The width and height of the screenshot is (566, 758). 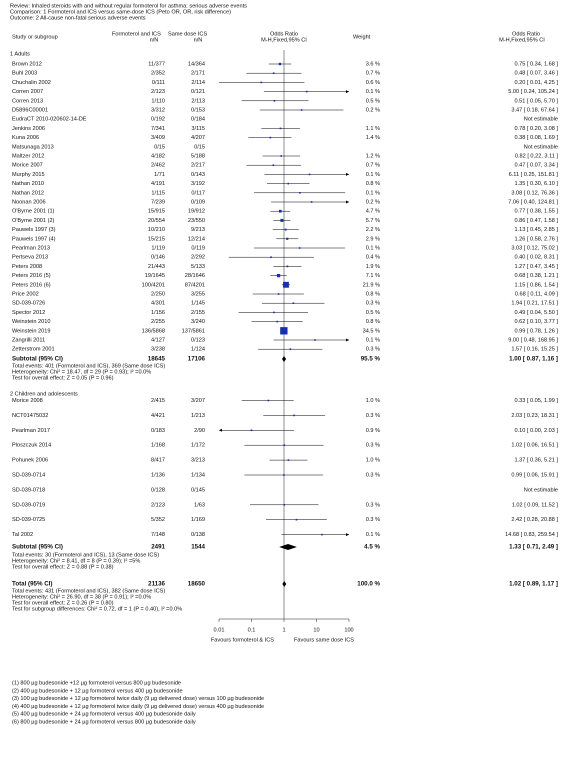 What do you see at coordinates (373, 110) in the screenshot?
I see `weight: 0.2 %` at bounding box center [373, 110].